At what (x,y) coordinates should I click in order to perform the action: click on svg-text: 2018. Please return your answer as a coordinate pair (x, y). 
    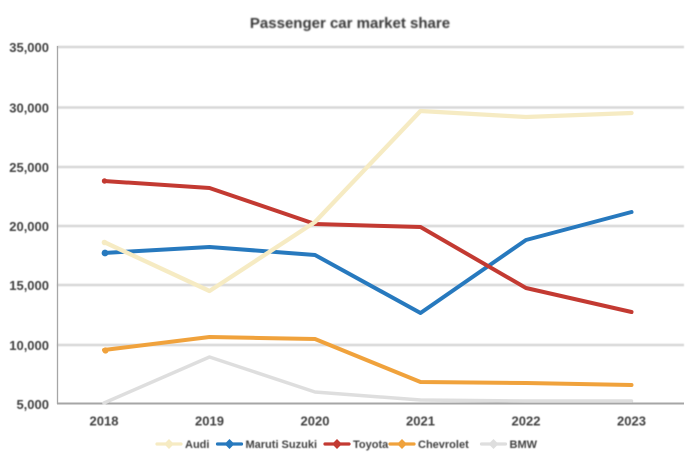
    Looking at the image, I should click on (104, 421).